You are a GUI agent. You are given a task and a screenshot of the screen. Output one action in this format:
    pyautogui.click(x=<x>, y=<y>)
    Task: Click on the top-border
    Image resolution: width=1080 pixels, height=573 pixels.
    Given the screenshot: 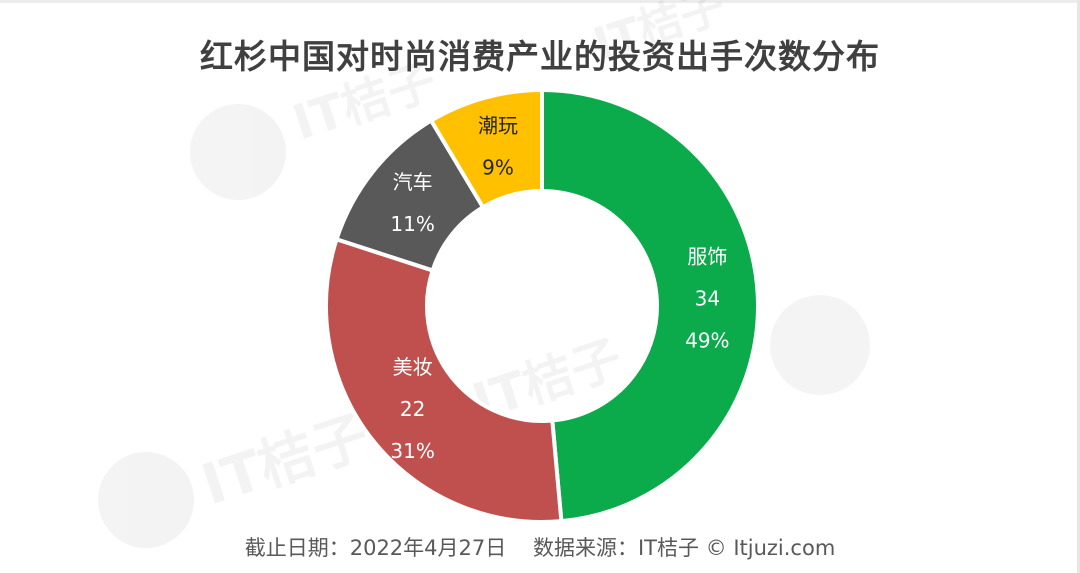 What is the action you would take?
    pyautogui.click(x=540, y=1)
    